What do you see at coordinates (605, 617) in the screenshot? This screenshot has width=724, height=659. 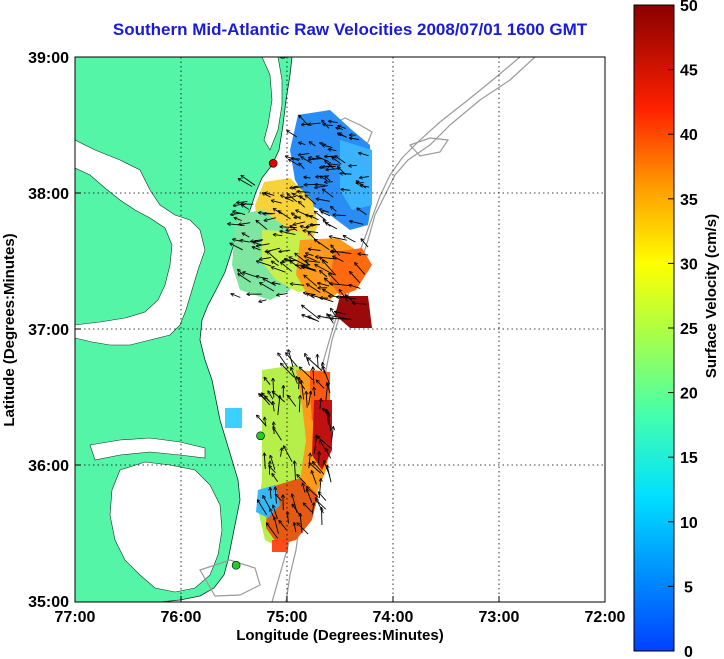 I see `x-tick-label: 72:00` at bounding box center [605, 617].